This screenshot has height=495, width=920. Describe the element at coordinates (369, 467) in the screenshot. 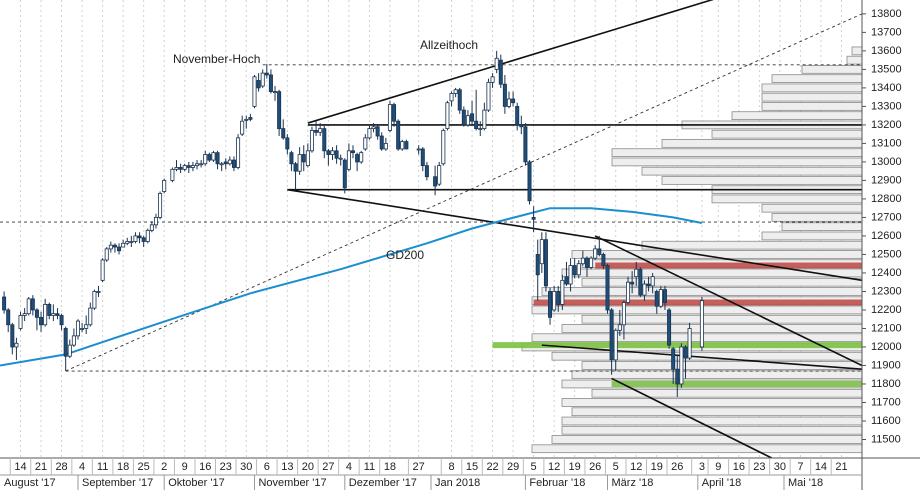

I see `x-tick-label: 11` at that location.